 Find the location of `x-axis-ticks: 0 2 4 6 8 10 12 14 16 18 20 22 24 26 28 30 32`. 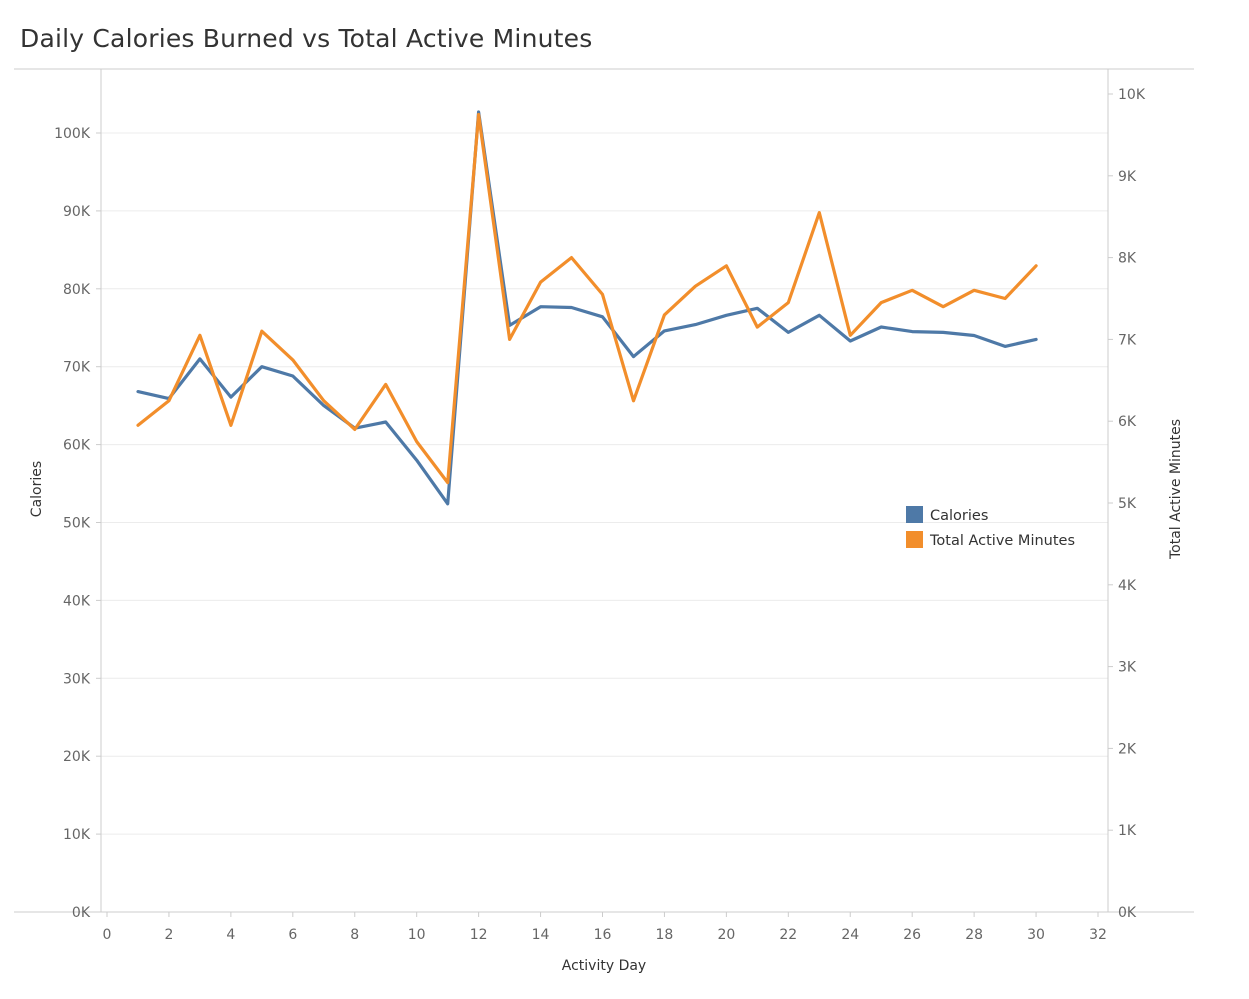

x-axis-ticks: 0 2 4 6 8 10 12 14 16 18 20 22 24 26 28 30 32 is located at coordinates (605, 927).